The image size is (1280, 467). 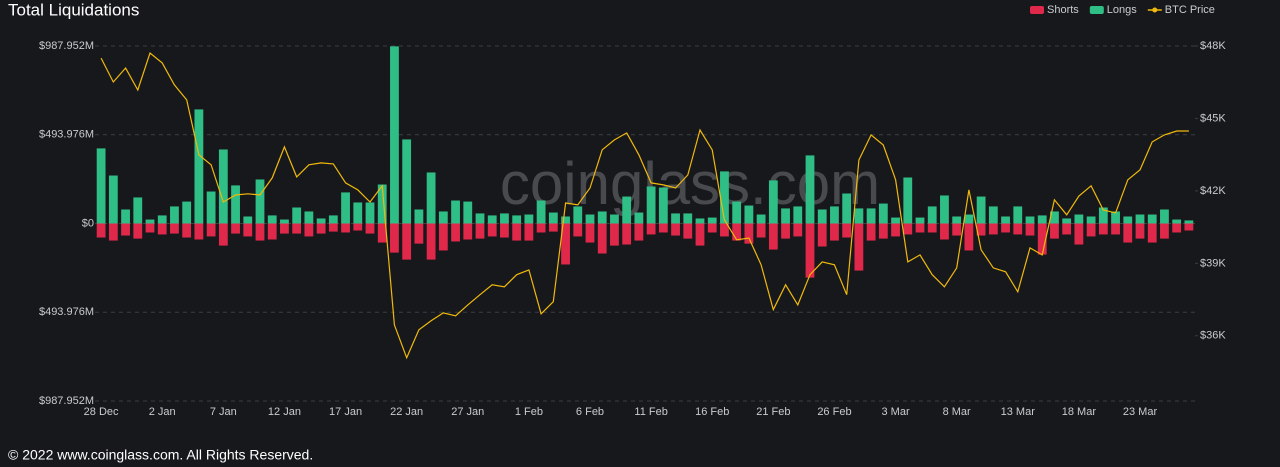 I want to click on legend-label: BTC Price, so click(x=1190, y=10).